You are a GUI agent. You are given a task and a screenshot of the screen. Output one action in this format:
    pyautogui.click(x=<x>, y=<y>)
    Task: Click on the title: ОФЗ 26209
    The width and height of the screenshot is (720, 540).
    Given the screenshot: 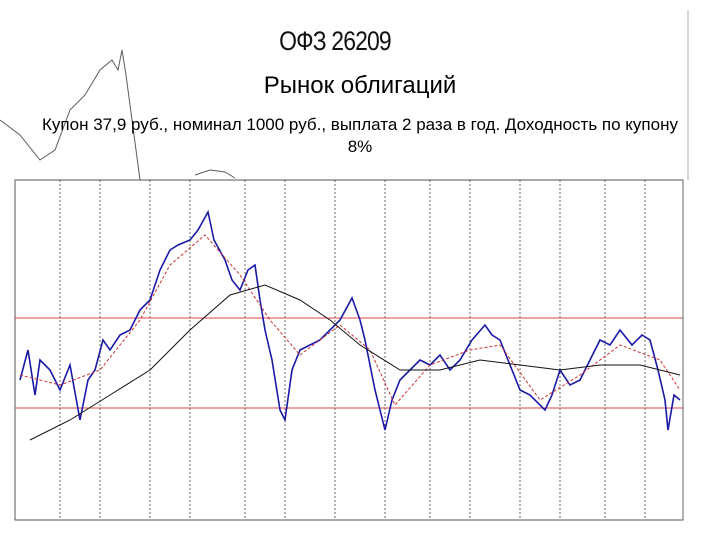 What is the action you would take?
    pyautogui.click(x=335, y=41)
    